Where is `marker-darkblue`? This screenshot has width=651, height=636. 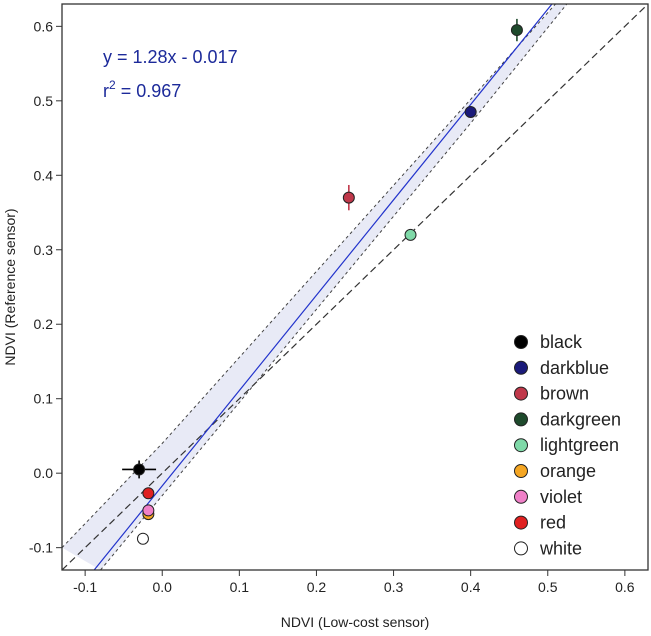
marker-darkblue is located at coordinates (470, 111).